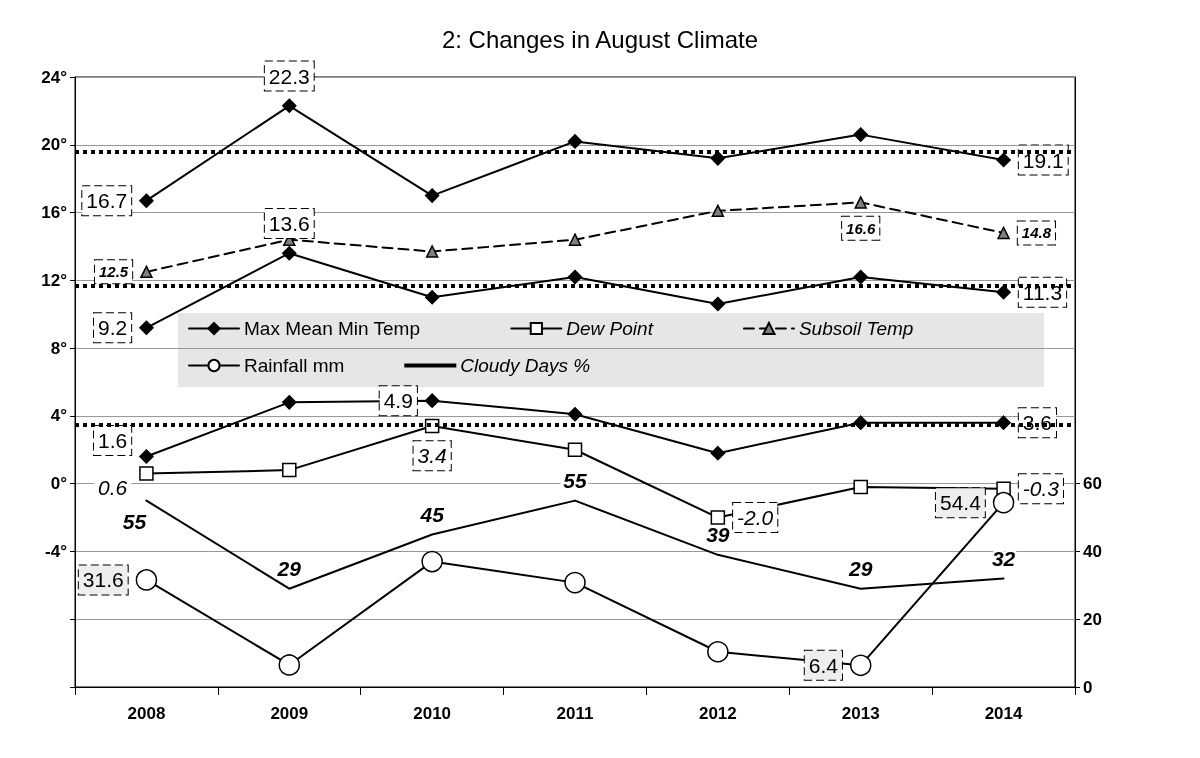  What do you see at coordinates (107, 201) in the screenshot?
I see `data-label: 16.7` at bounding box center [107, 201].